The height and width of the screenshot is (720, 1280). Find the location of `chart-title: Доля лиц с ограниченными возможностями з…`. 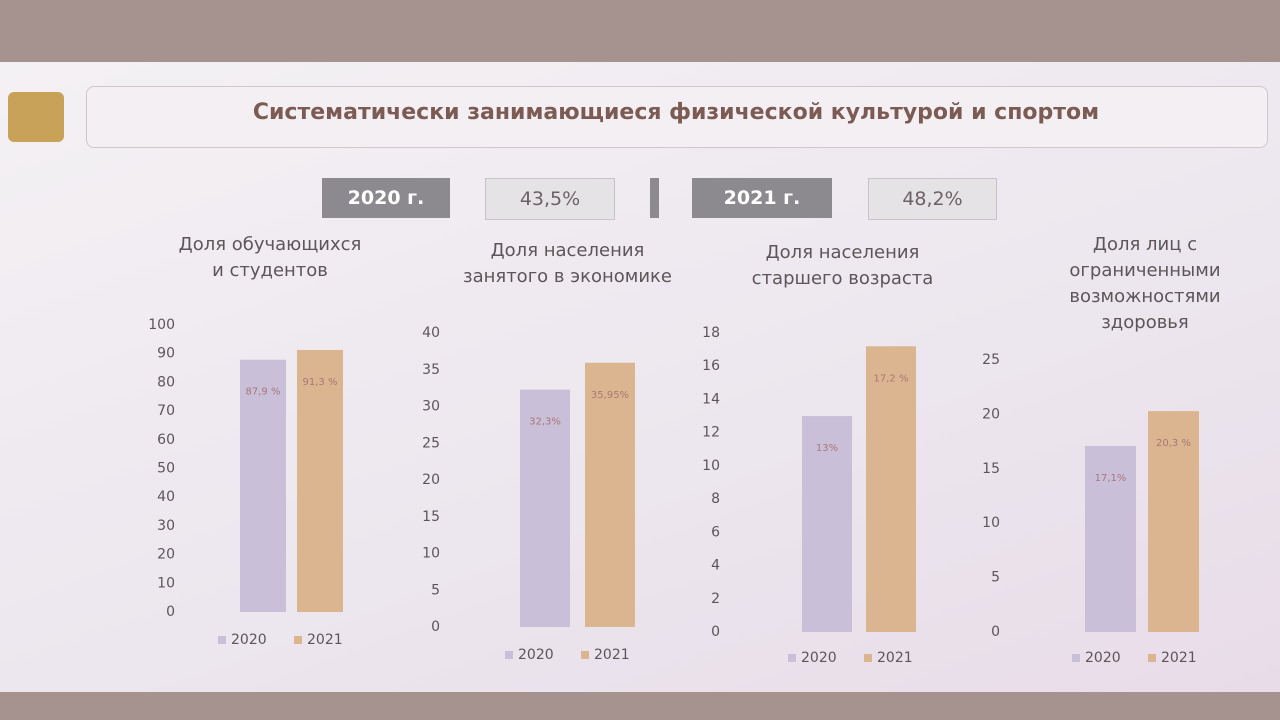

chart-title: Доля лиц с ограниченными возможностями з… is located at coordinates (1145, 283).